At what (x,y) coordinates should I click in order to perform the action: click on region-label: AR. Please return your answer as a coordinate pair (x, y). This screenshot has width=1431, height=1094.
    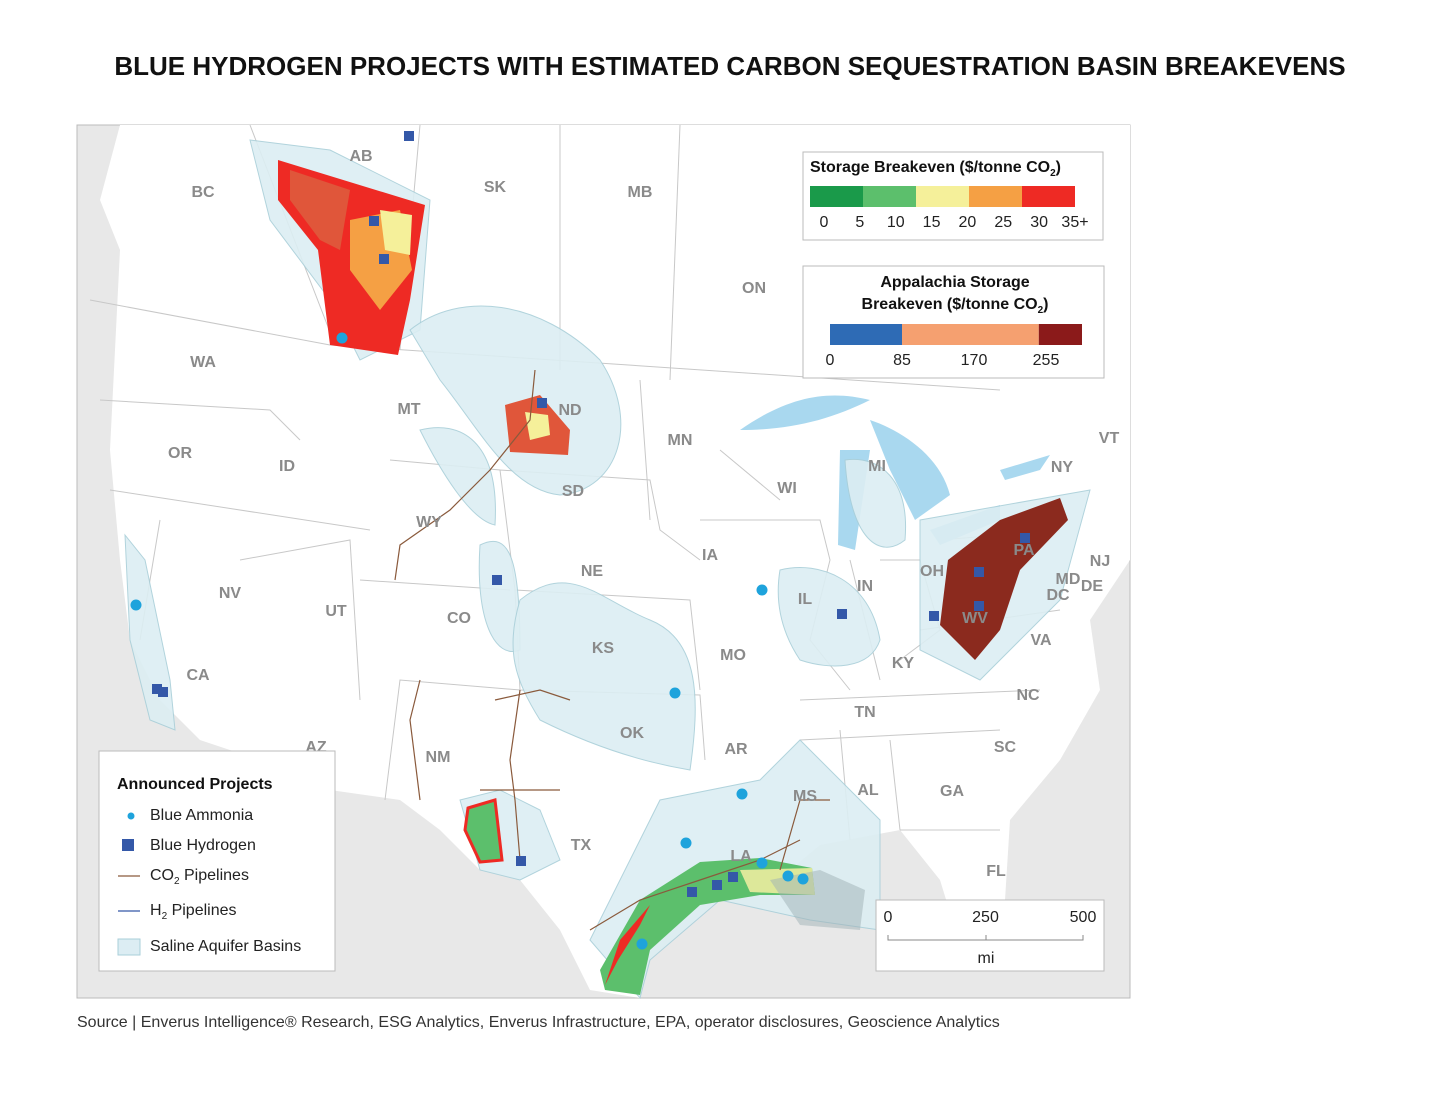
    Looking at the image, I should click on (736, 749).